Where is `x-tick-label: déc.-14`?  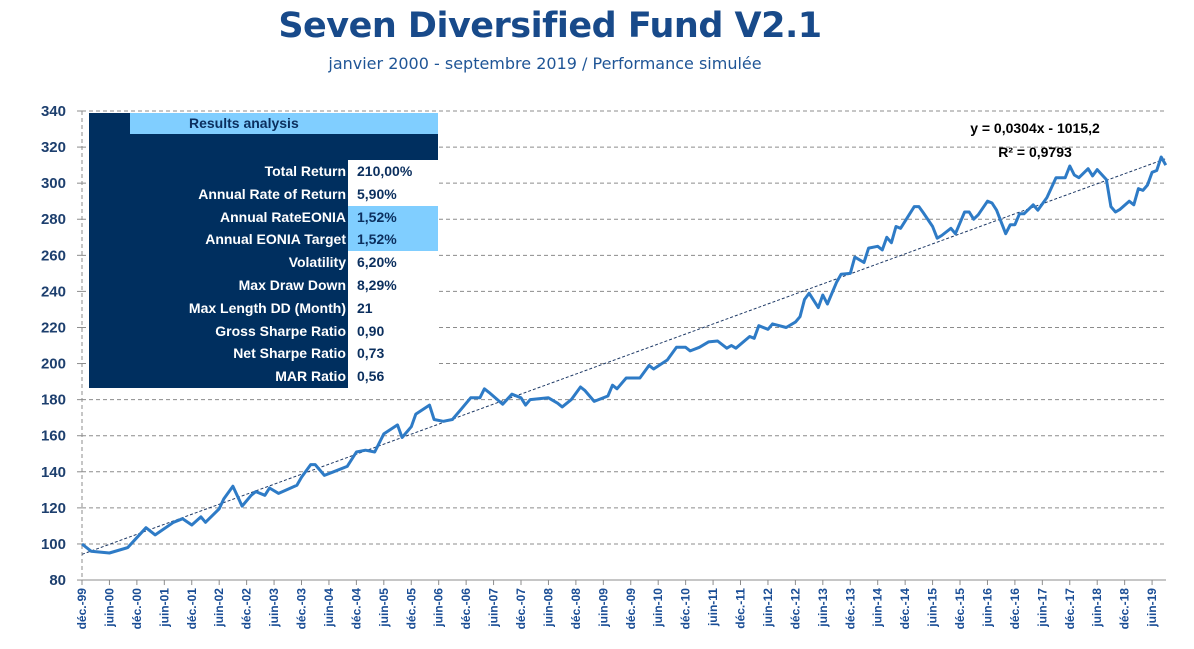 x-tick-label: déc.-14 is located at coordinates (905, 609).